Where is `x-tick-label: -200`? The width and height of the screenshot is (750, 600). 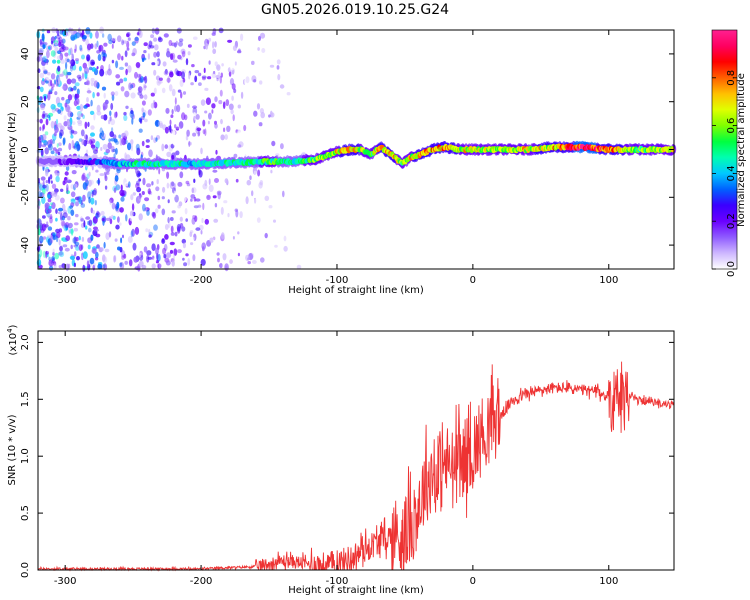 x-tick-label: -200 is located at coordinates (201, 581).